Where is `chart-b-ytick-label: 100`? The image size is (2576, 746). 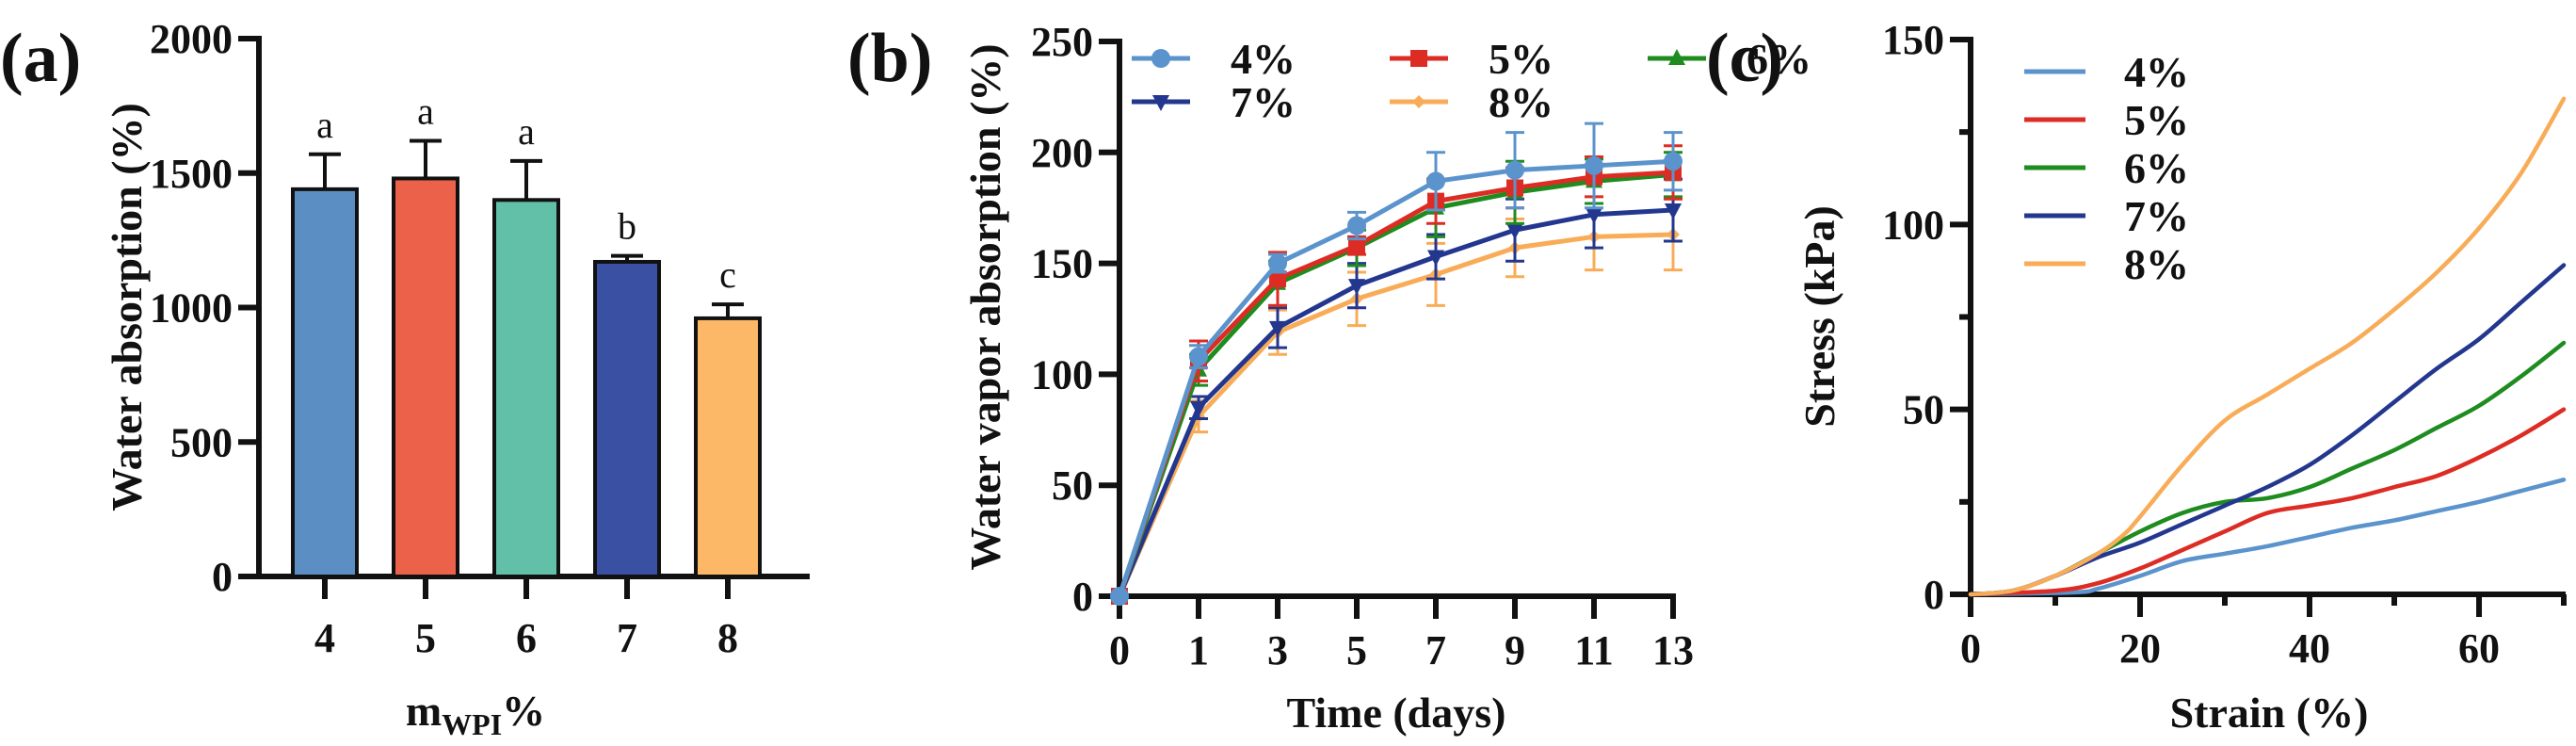 chart-b-ytick-label: 100 is located at coordinates (1062, 374).